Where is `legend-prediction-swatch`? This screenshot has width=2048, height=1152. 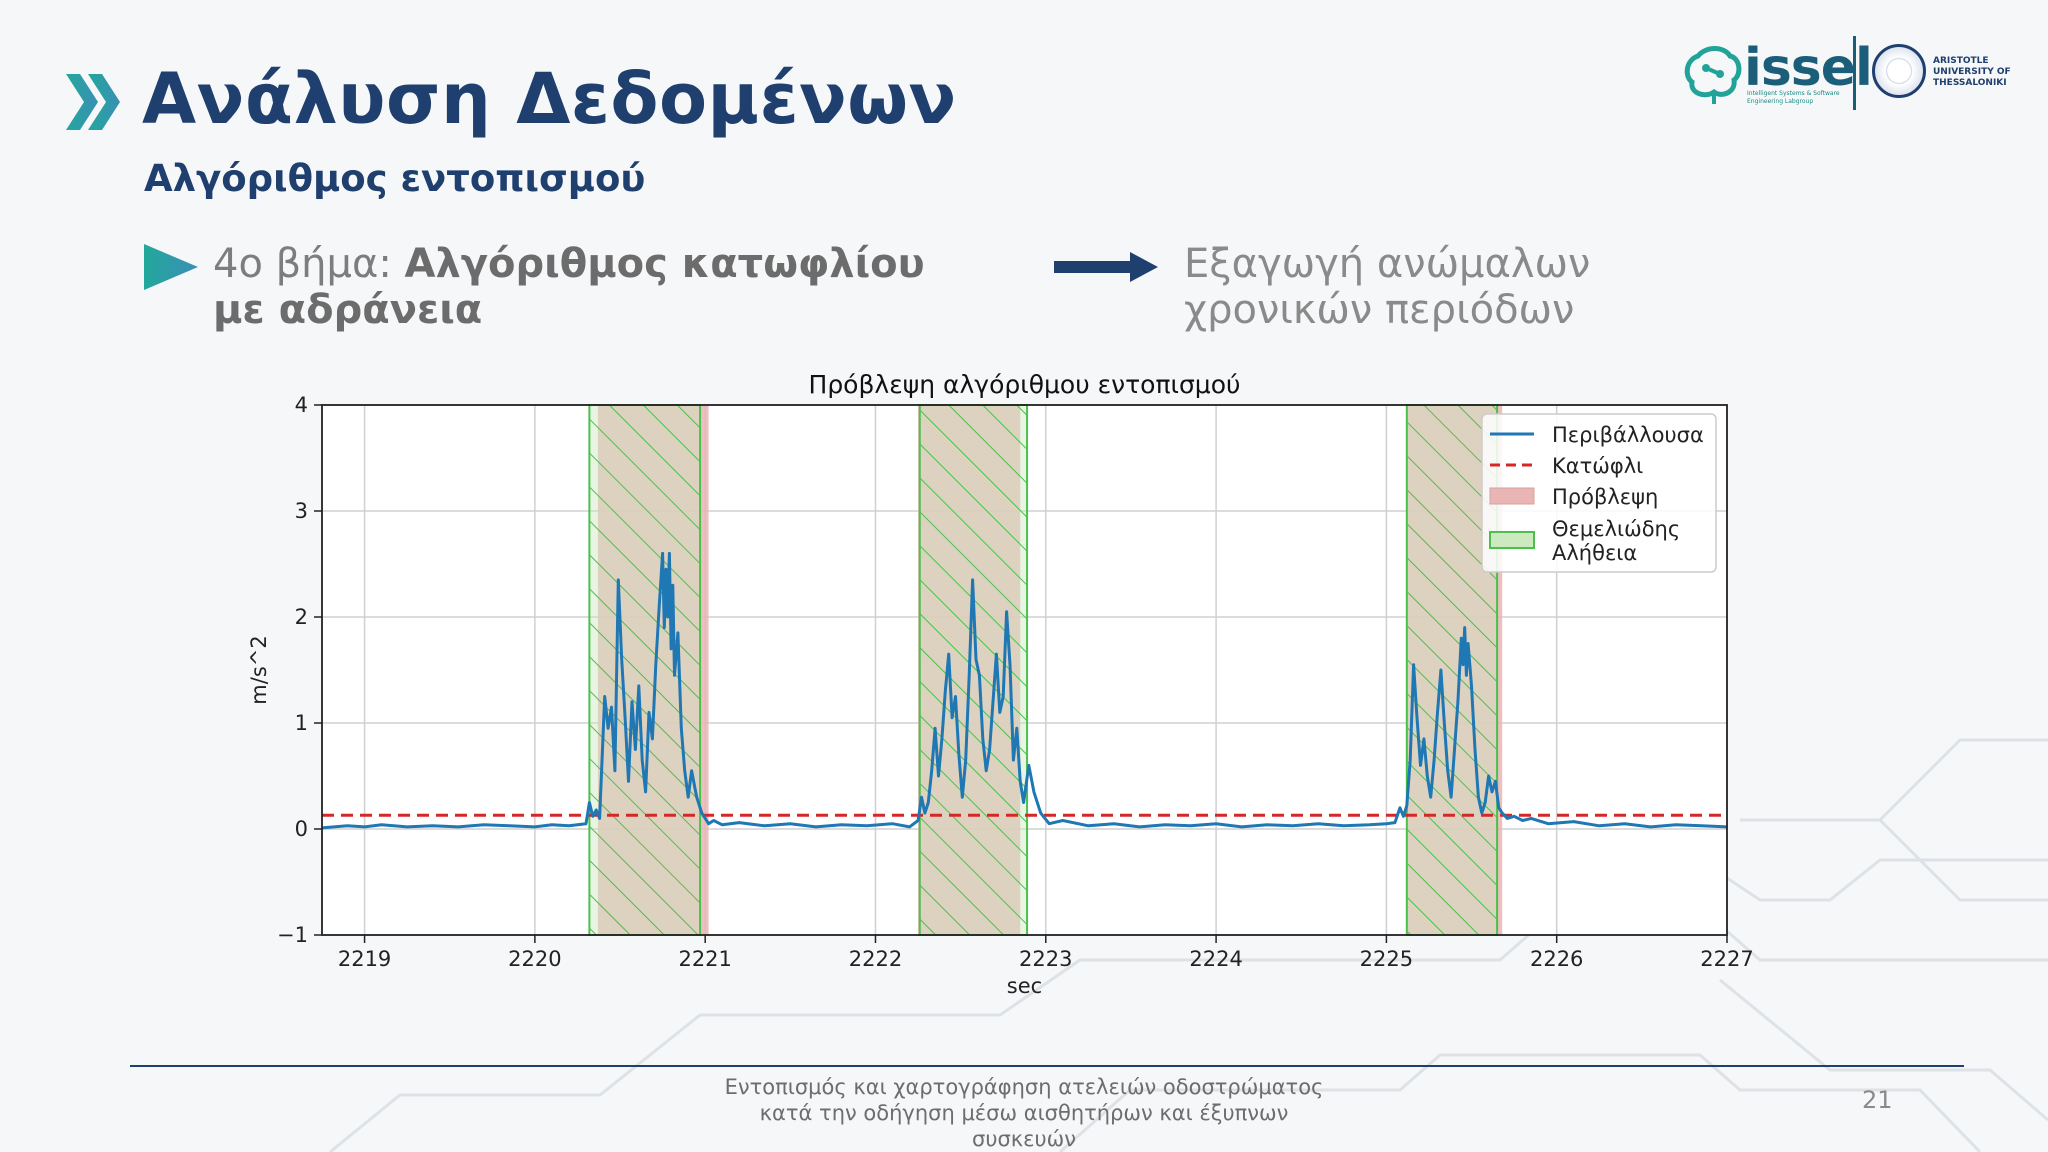 legend-prediction-swatch is located at coordinates (1512, 496).